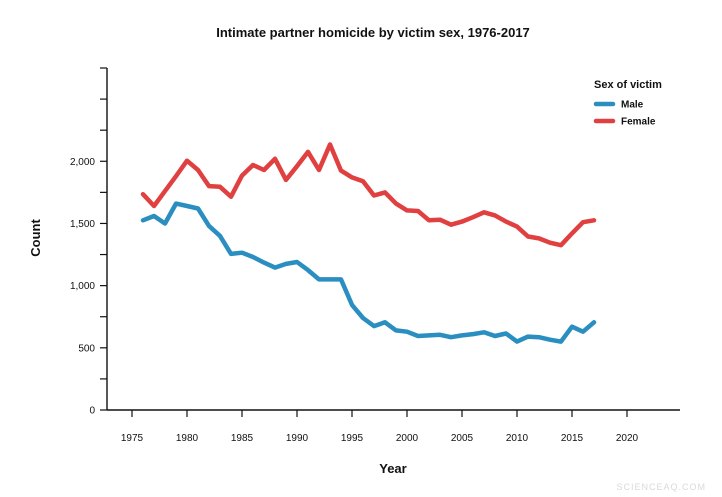 The height and width of the screenshot is (497, 722). Describe the element at coordinates (82, 224) in the screenshot. I see `y-tick-label: 1,500` at that location.